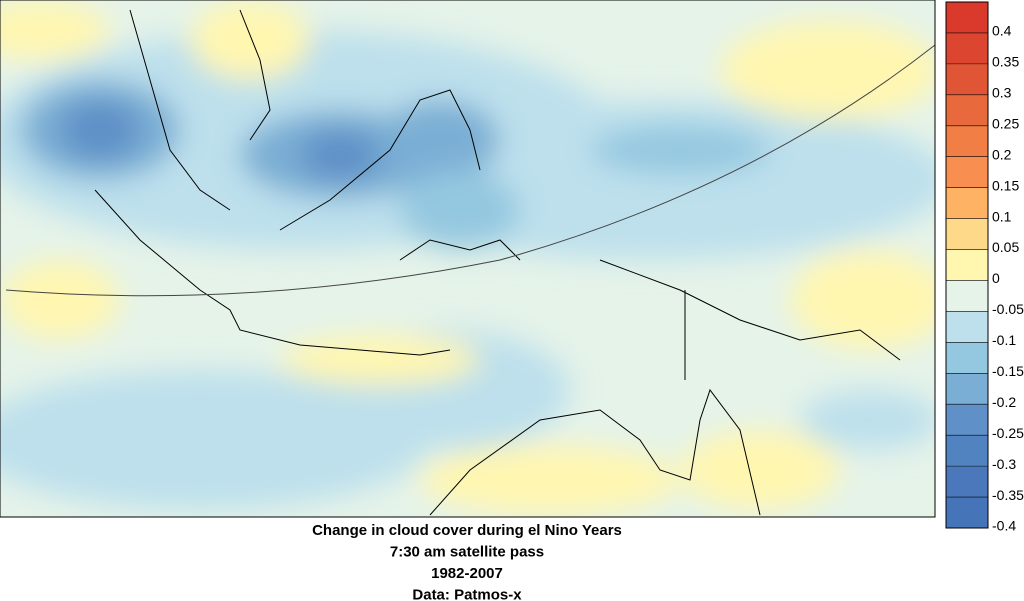 The width and height of the screenshot is (1024, 601). What do you see at coordinates (1004, 340) in the screenshot?
I see `colorbar-tick-label: -0.1` at bounding box center [1004, 340].